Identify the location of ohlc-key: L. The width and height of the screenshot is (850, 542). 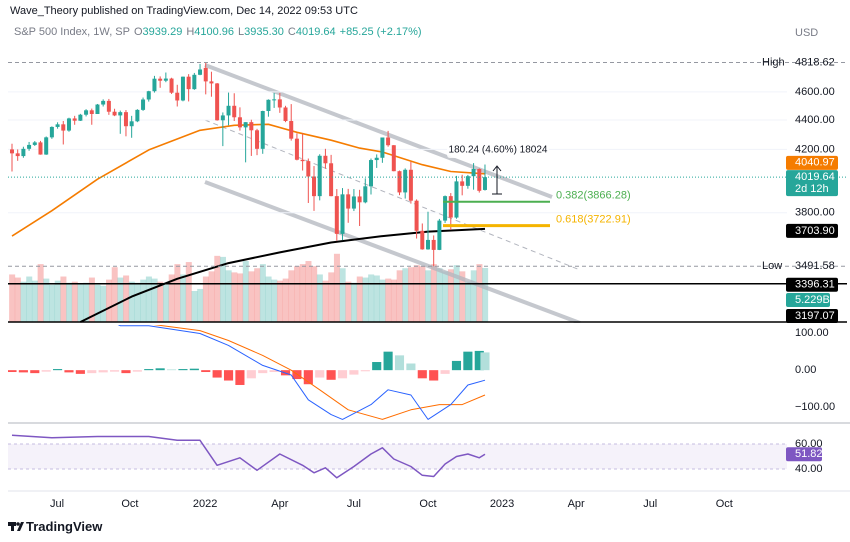
(241, 32).